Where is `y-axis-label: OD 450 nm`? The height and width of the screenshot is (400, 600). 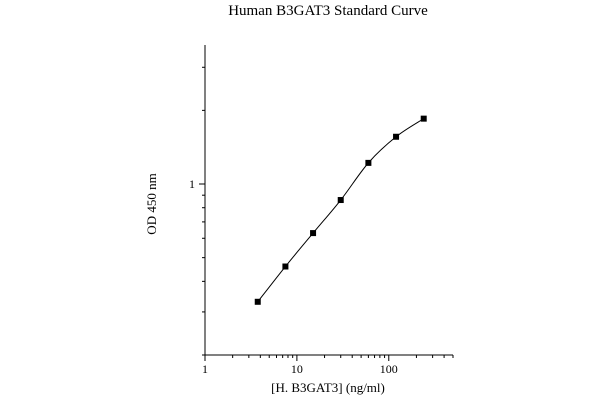
y-axis-label: OD 450 nm is located at coordinates (151, 203).